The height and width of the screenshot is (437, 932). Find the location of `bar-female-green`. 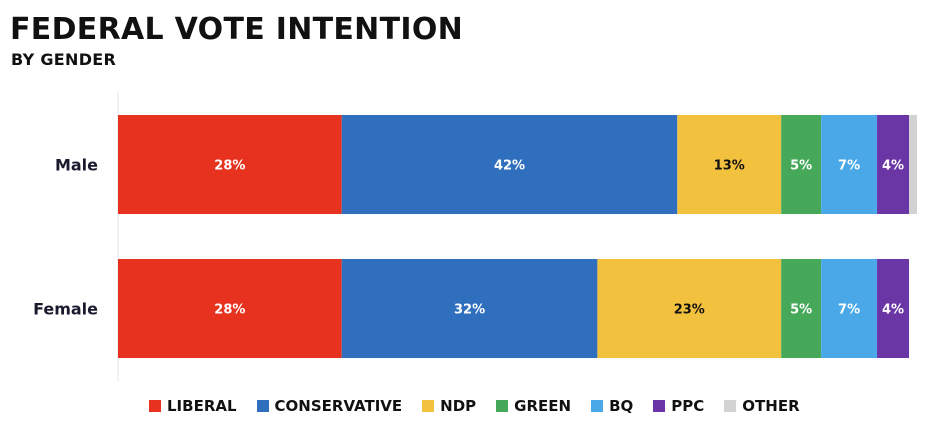

bar-female-green is located at coordinates (801, 308).